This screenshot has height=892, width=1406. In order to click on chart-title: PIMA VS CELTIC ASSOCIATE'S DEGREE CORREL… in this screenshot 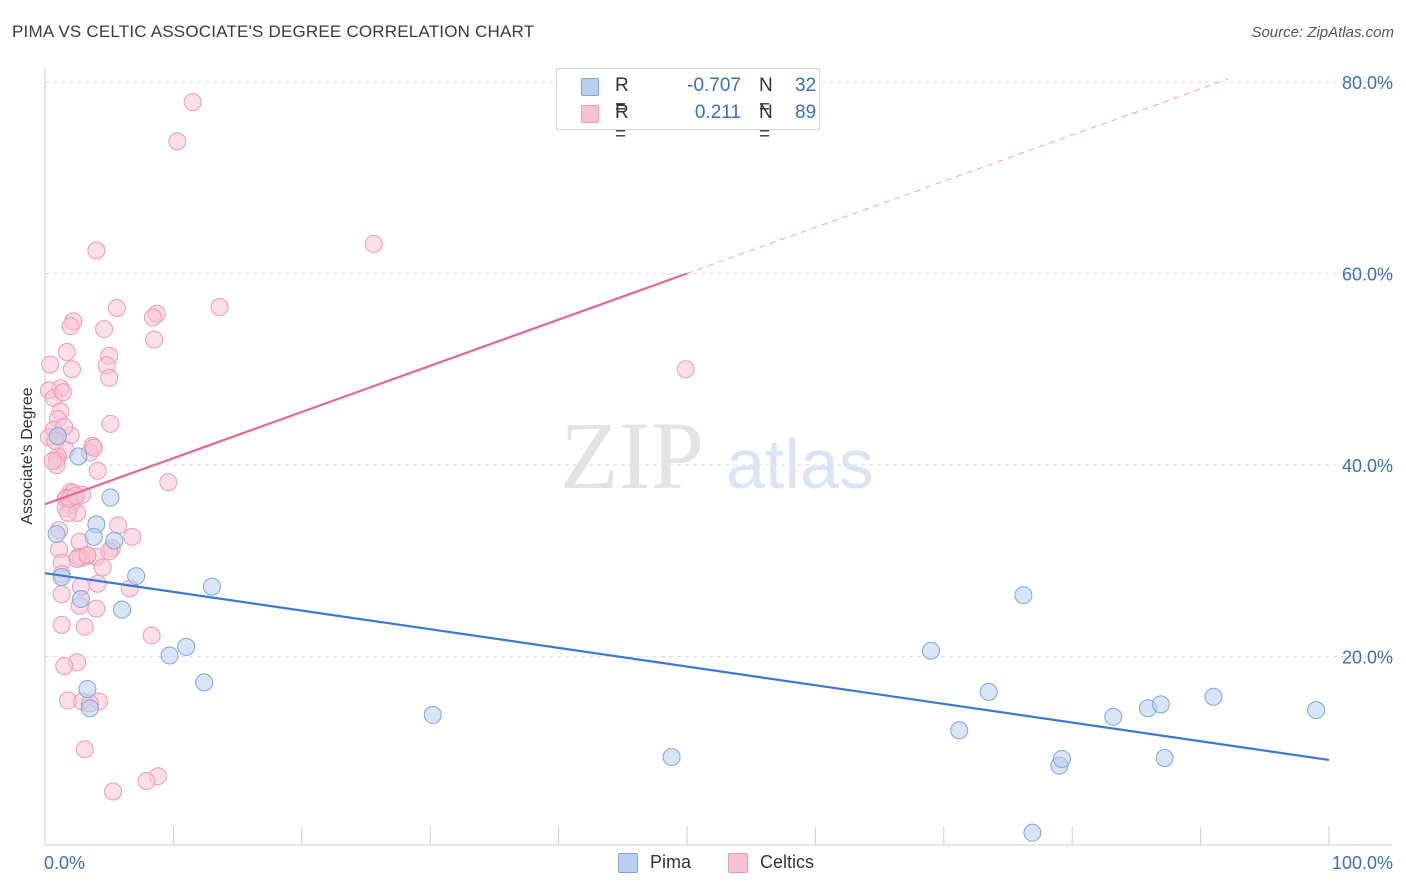, I will do `click(273, 31)`.